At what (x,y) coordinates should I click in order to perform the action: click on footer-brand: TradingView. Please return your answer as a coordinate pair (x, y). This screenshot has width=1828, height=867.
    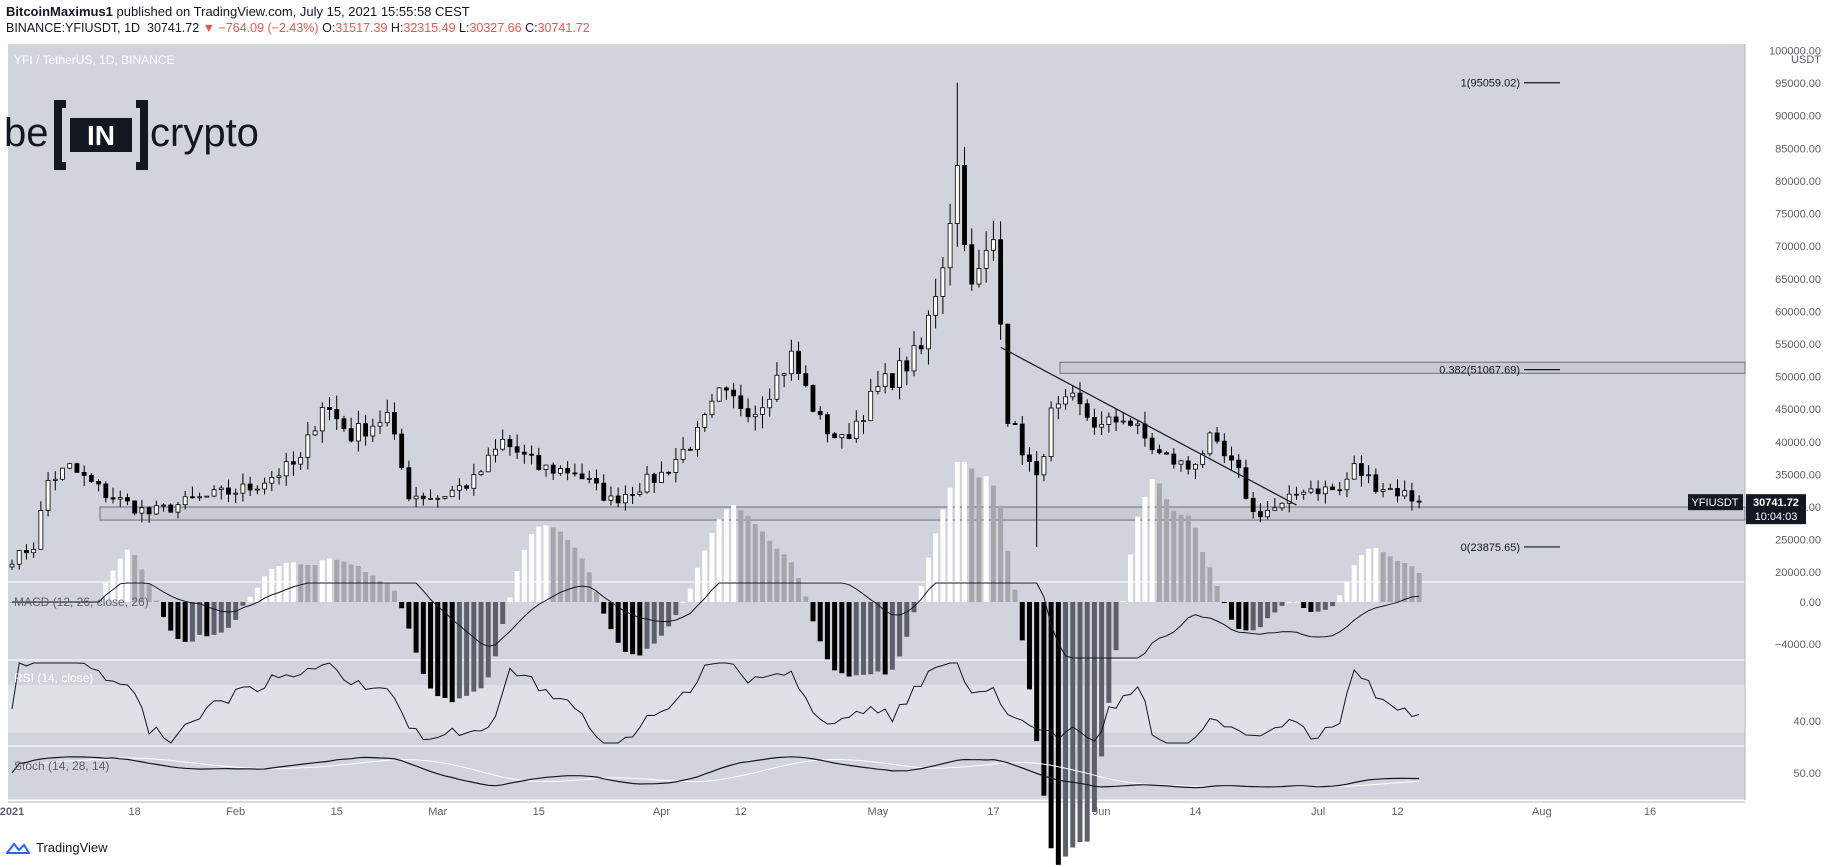
    Looking at the image, I should click on (72, 847).